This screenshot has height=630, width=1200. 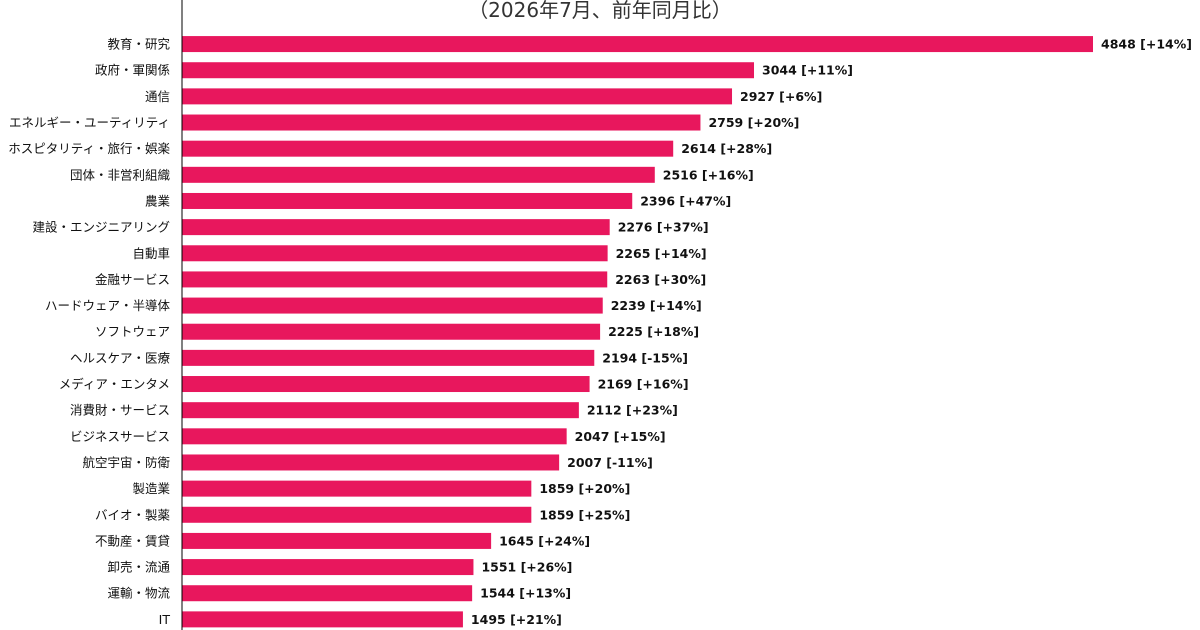 What do you see at coordinates (726, 148) in the screenshot?
I see `value-label: 2614 [+28%]` at bounding box center [726, 148].